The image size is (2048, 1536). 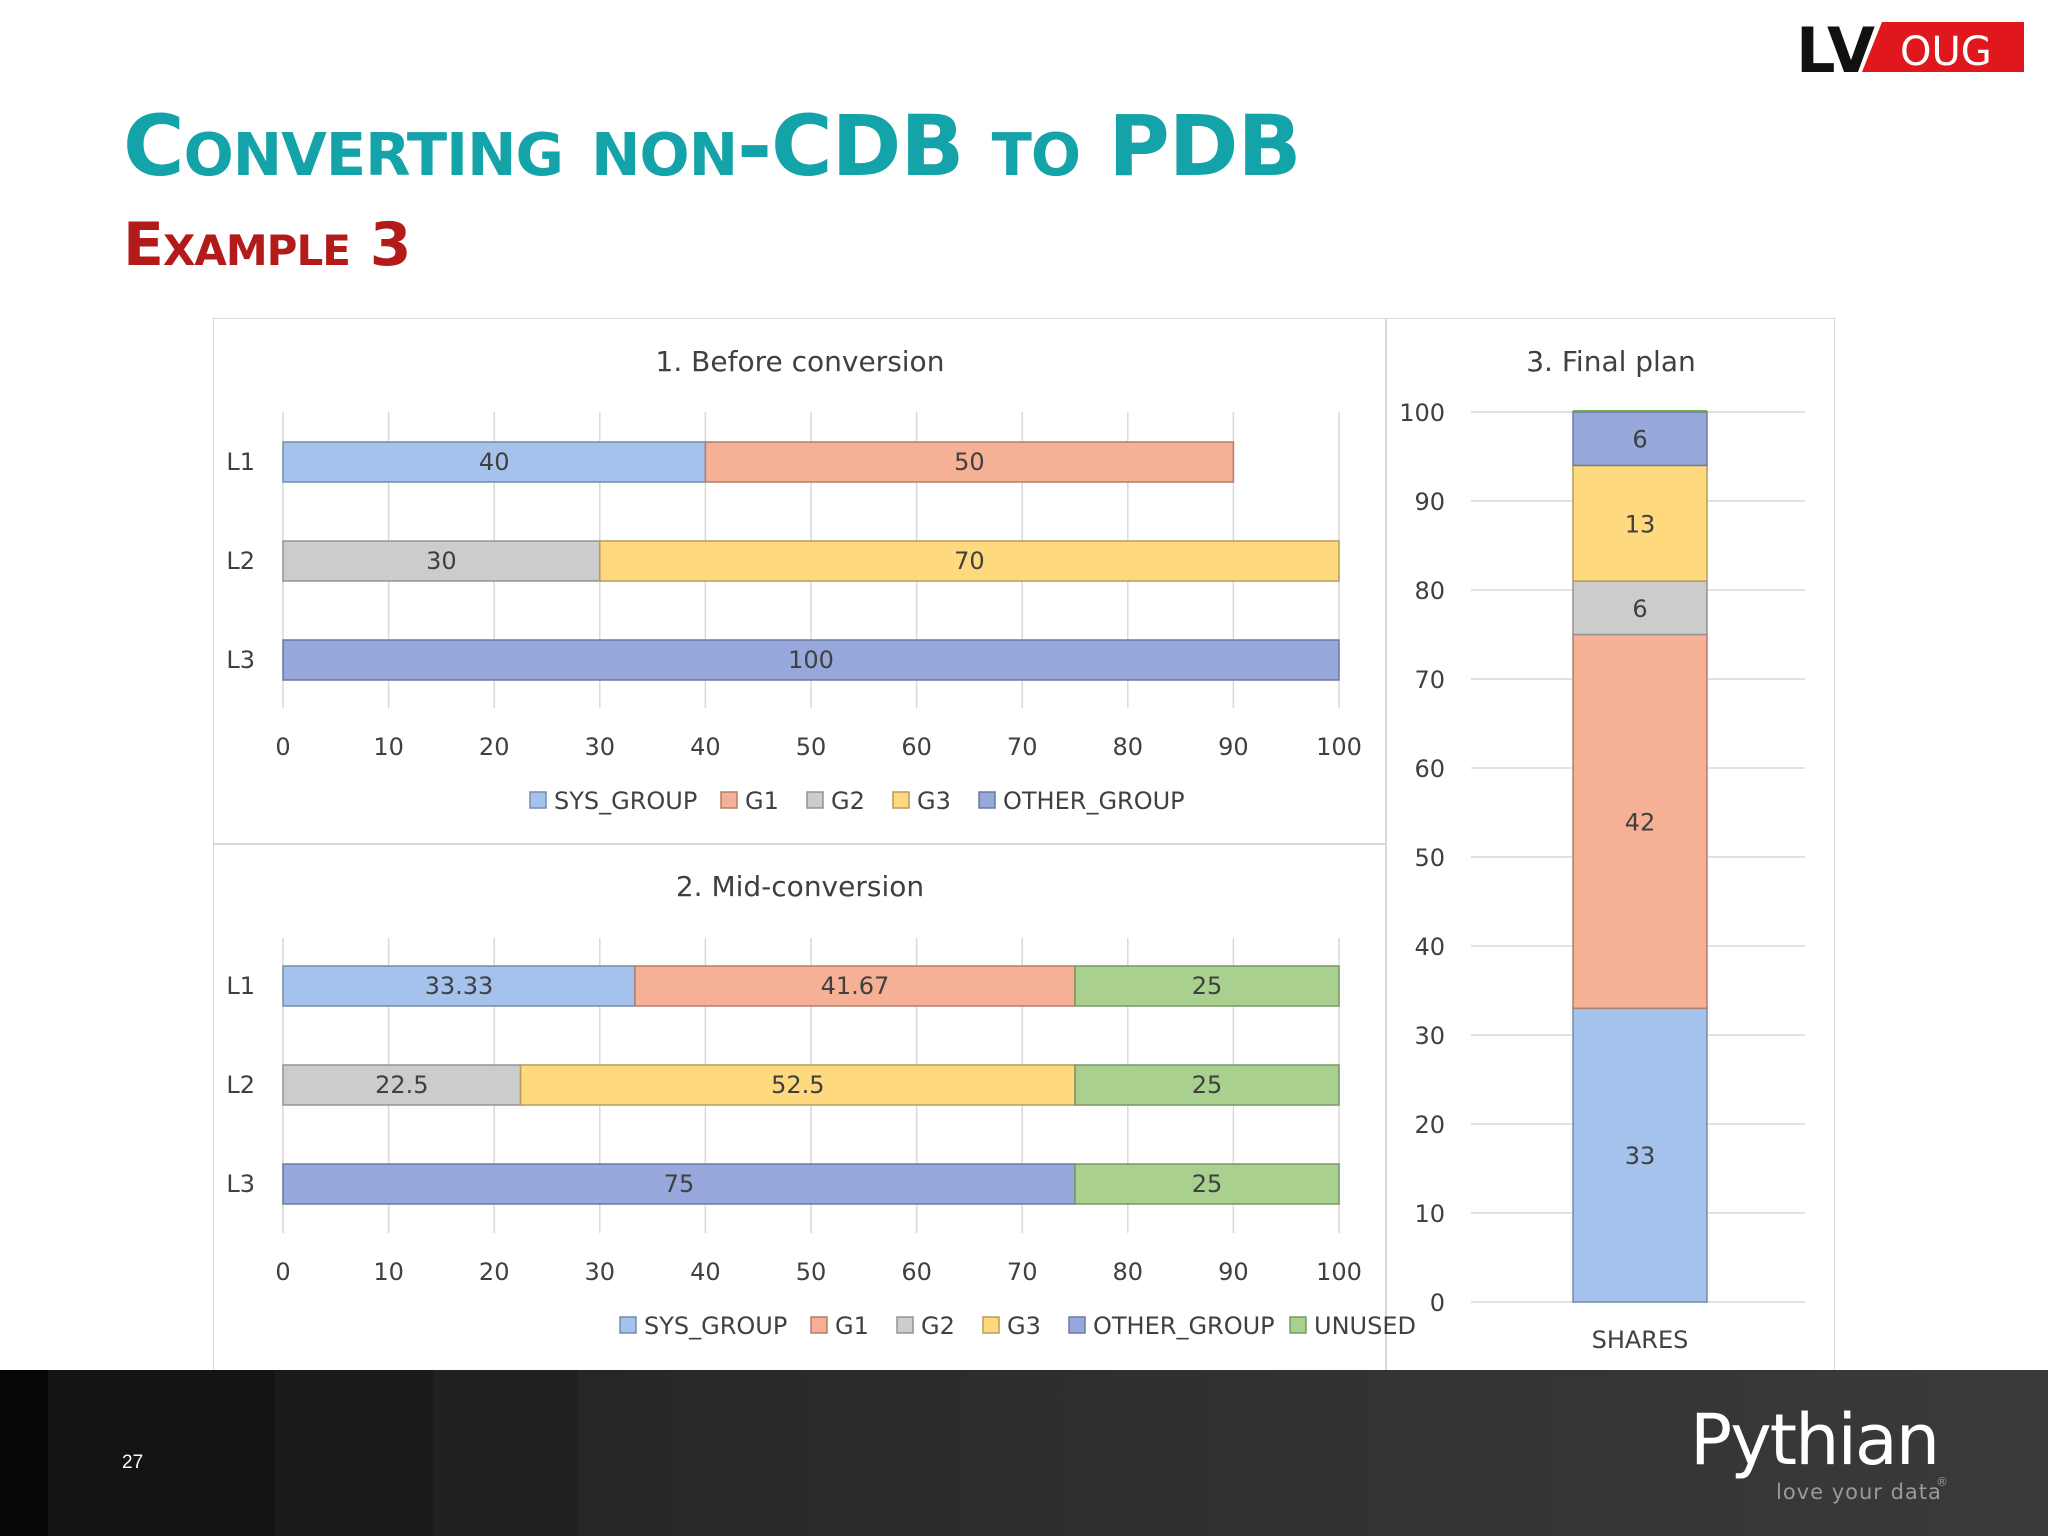 What do you see at coordinates (1859, 1492) in the screenshot?
I see `pythian-tagline: love your data` at bounding box center [1859, 1492].